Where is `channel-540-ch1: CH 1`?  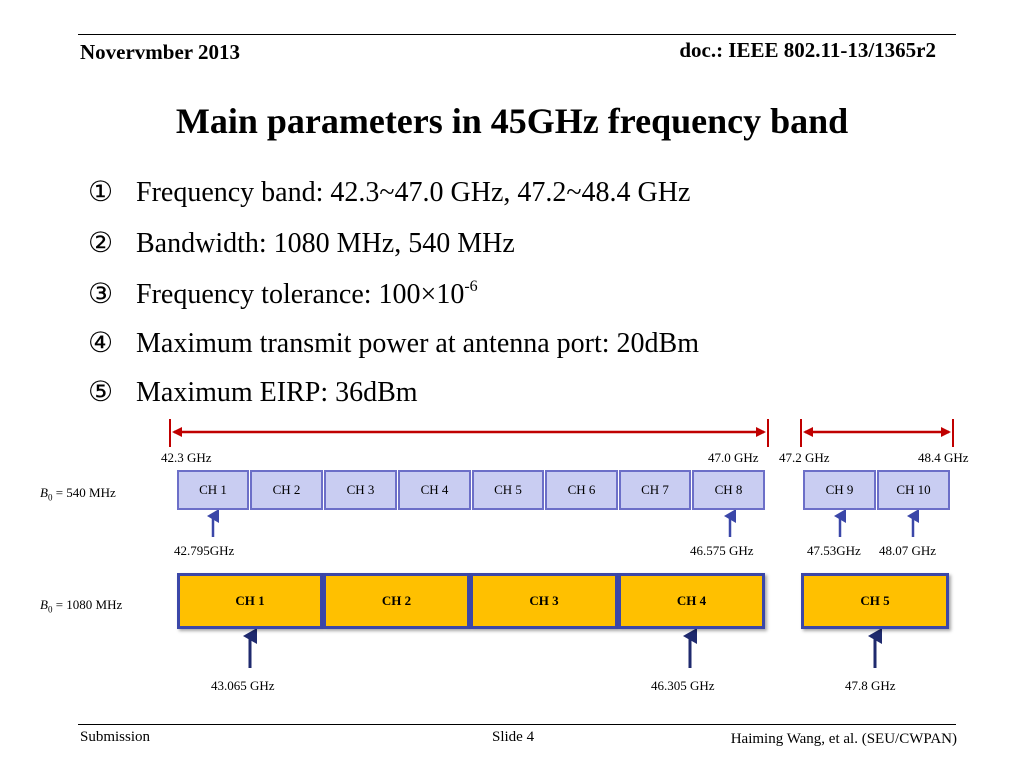 channel-540-ch1: CH 1 is located at coordinates (213, 490).